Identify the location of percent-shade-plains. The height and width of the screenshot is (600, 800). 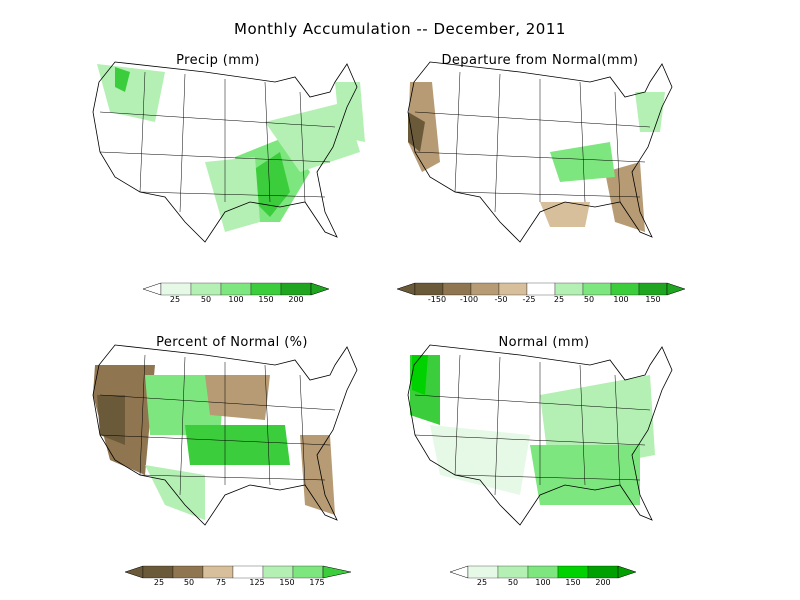
(237, 397).